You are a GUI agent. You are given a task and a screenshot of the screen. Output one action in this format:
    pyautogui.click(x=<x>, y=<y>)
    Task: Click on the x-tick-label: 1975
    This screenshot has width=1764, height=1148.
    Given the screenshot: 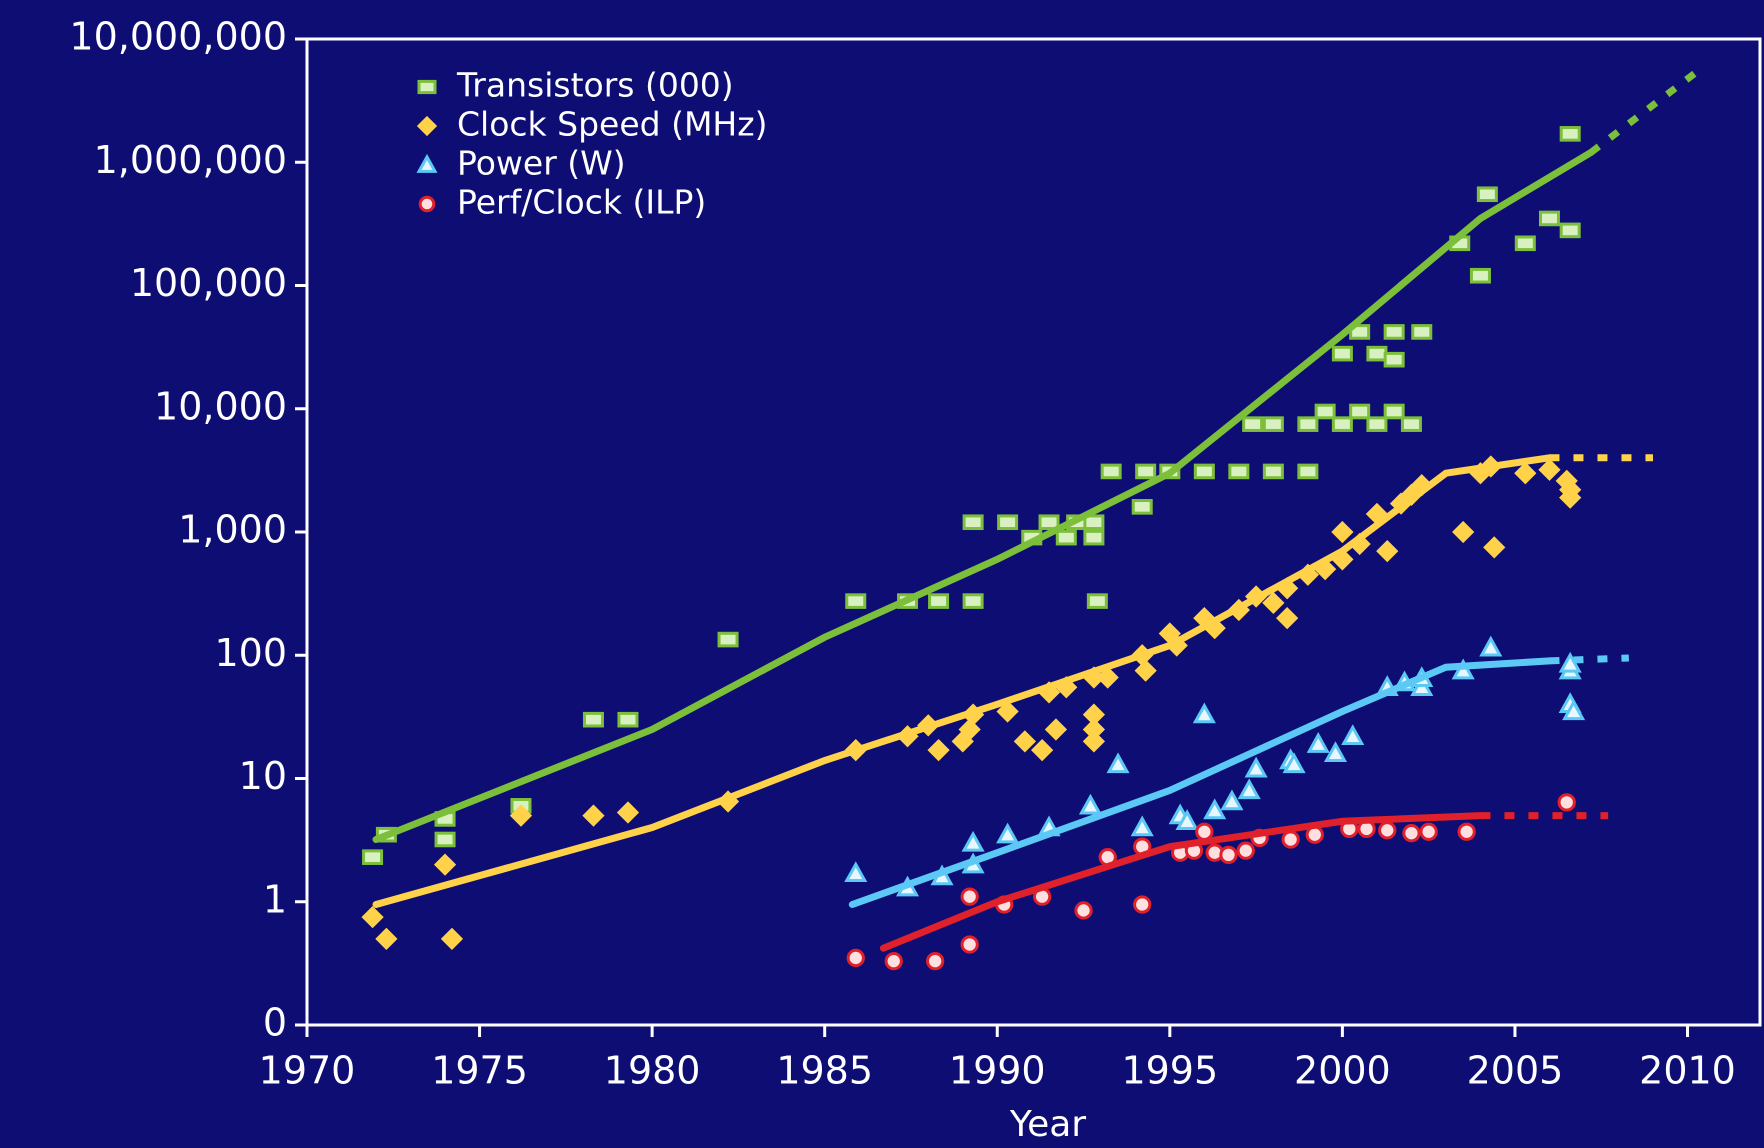 What is the action you would take?
    pyautogui.click(x=479, y=1071)
    